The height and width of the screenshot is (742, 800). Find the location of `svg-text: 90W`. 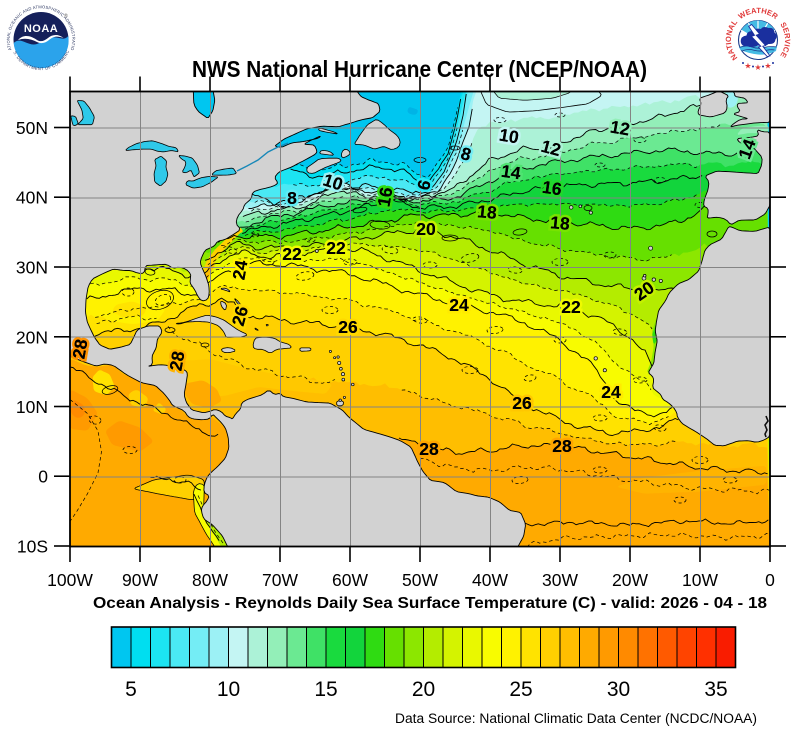

svg-text: 90W is located at coordinates (140, 580).